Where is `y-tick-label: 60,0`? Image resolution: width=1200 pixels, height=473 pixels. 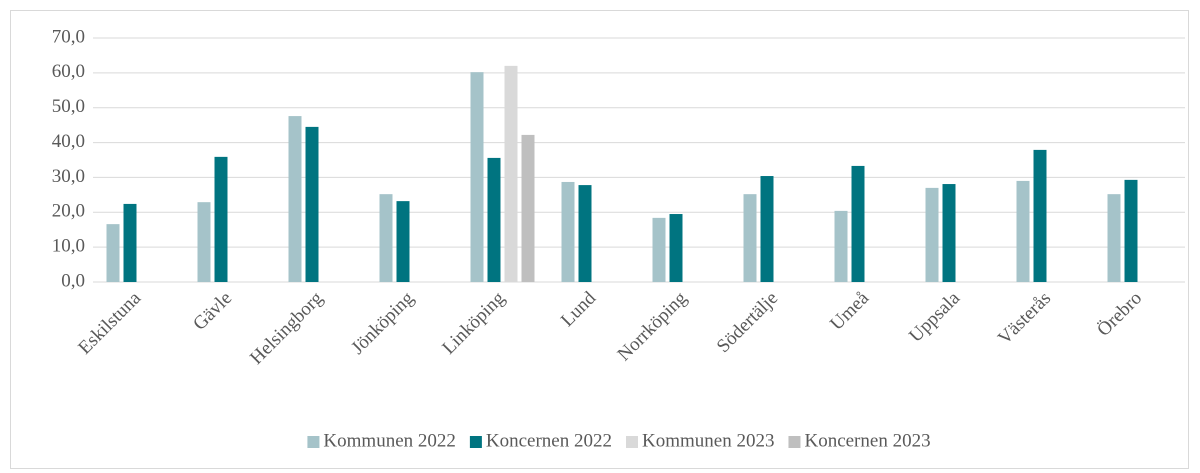
y-tick-label: 60,0 is located at coordinates (68, 71).